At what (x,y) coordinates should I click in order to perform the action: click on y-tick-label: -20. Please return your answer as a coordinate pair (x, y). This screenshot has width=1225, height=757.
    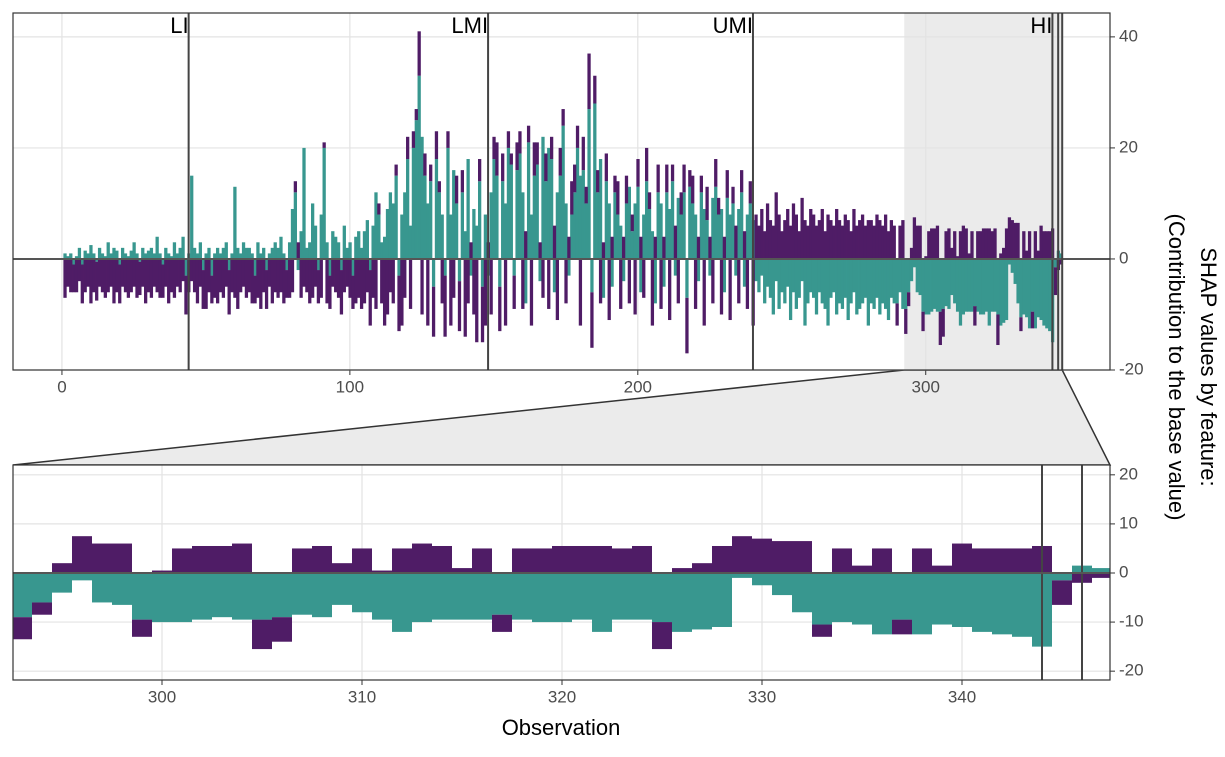
    Looking at the image, I should click on (1131, 368).